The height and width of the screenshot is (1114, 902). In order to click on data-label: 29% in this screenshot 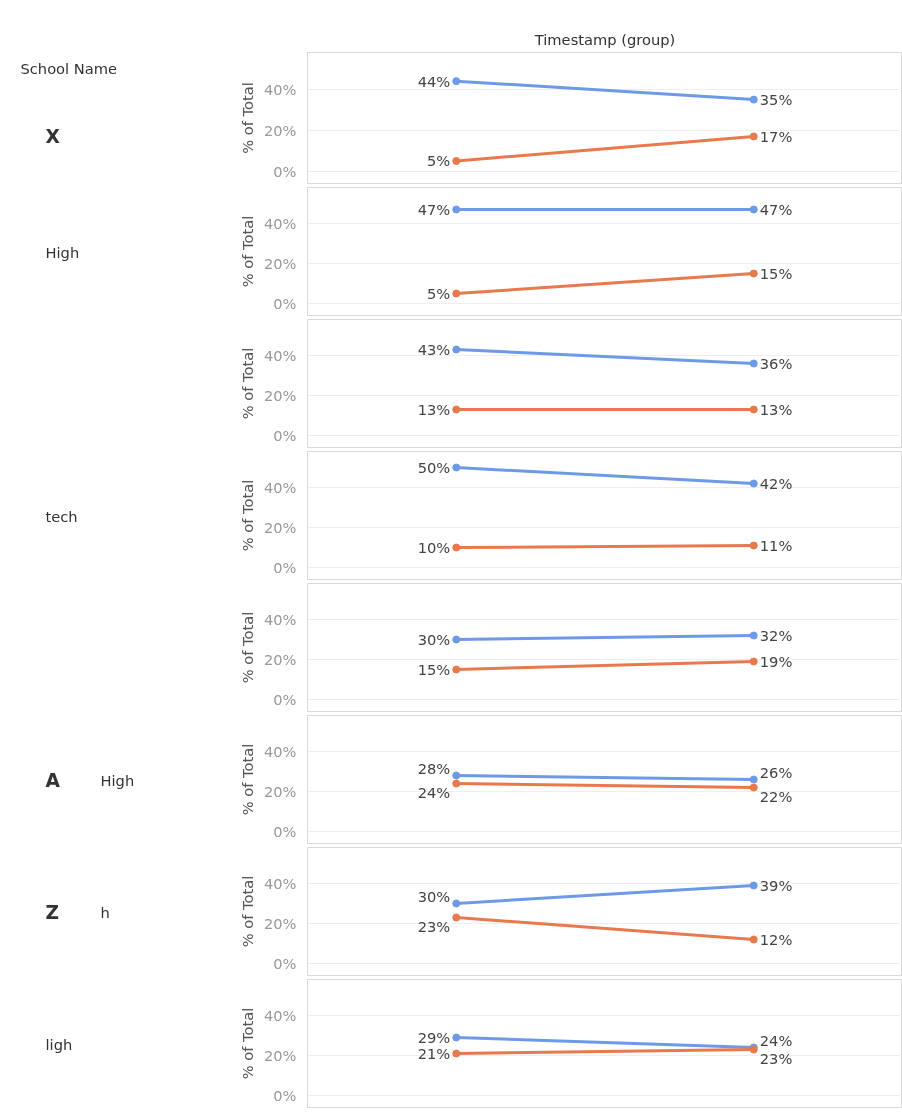, I will do `click(434, 1037)`.